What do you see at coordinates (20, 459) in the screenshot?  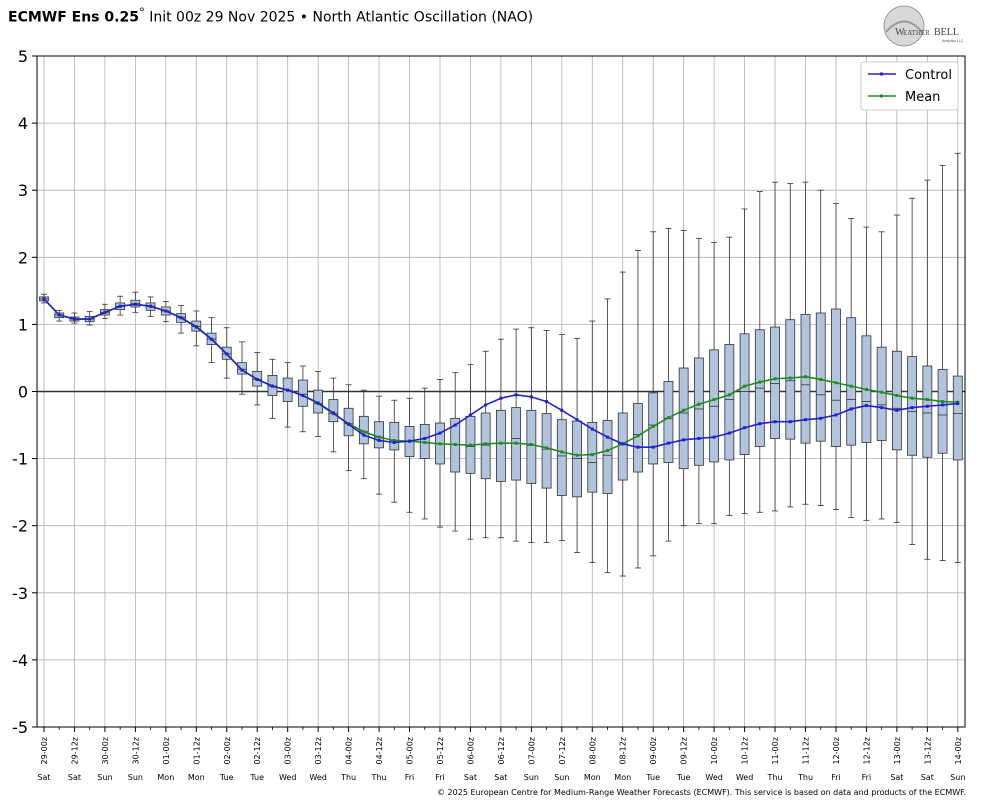 I see `y-tick-label: -1` at bounding box center [20, 459].